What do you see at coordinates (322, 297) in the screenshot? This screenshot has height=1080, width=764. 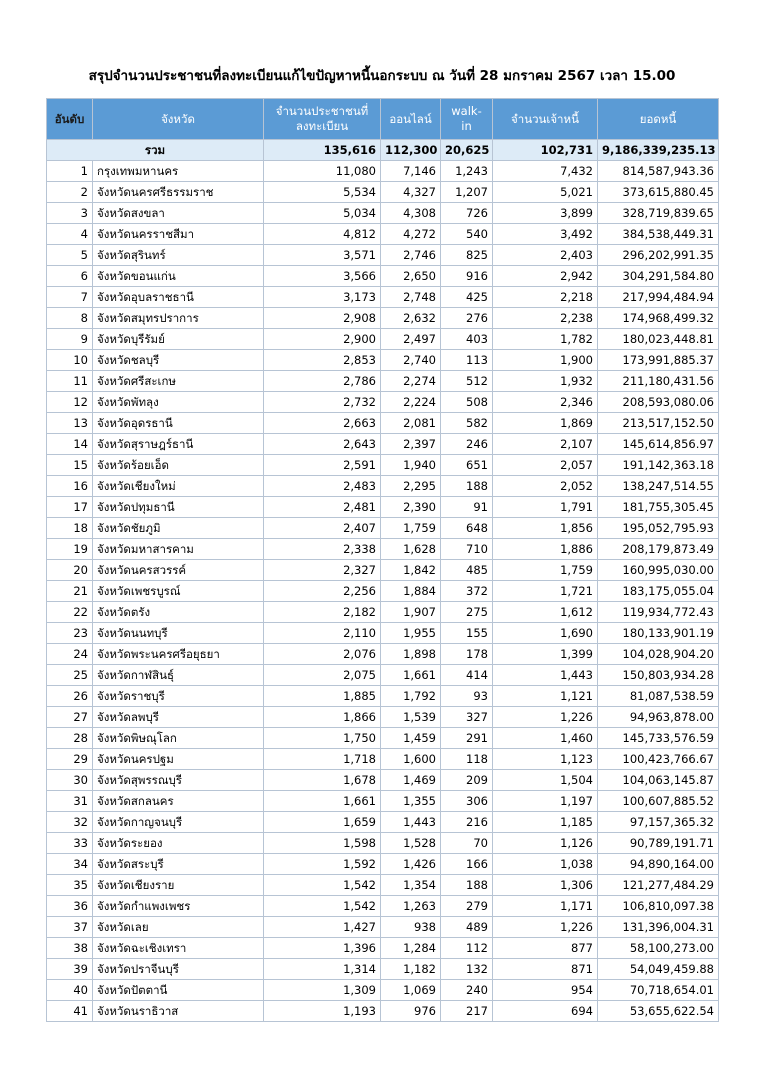 I see `registered-cell: 3,173` at bounding box center [322, 297].